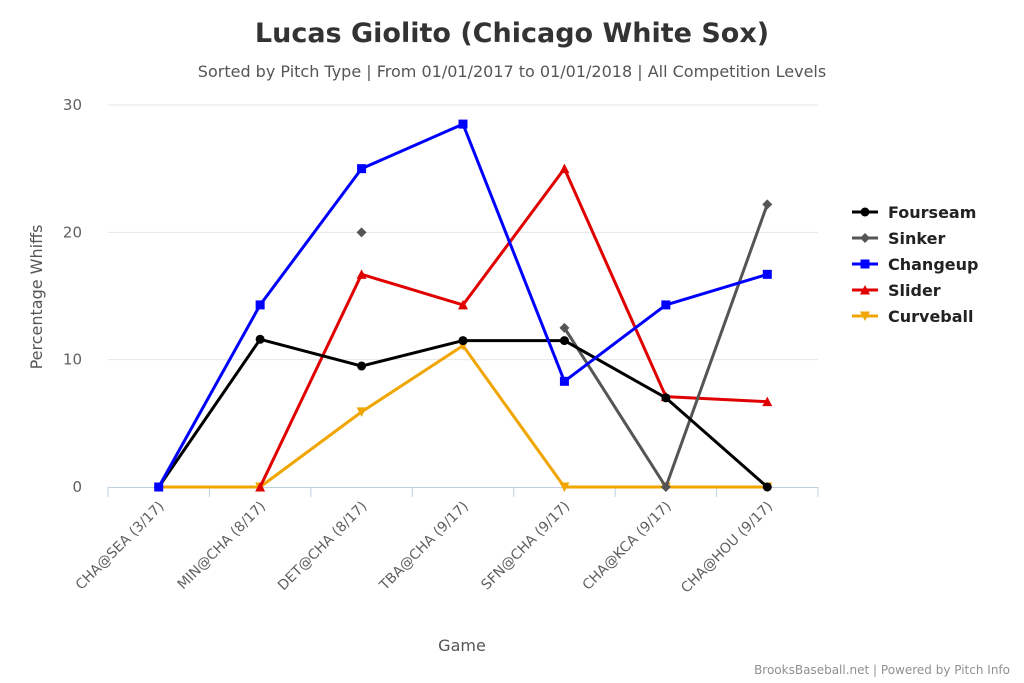  I want to click on legend-label: Sinker, so click(916, 238).